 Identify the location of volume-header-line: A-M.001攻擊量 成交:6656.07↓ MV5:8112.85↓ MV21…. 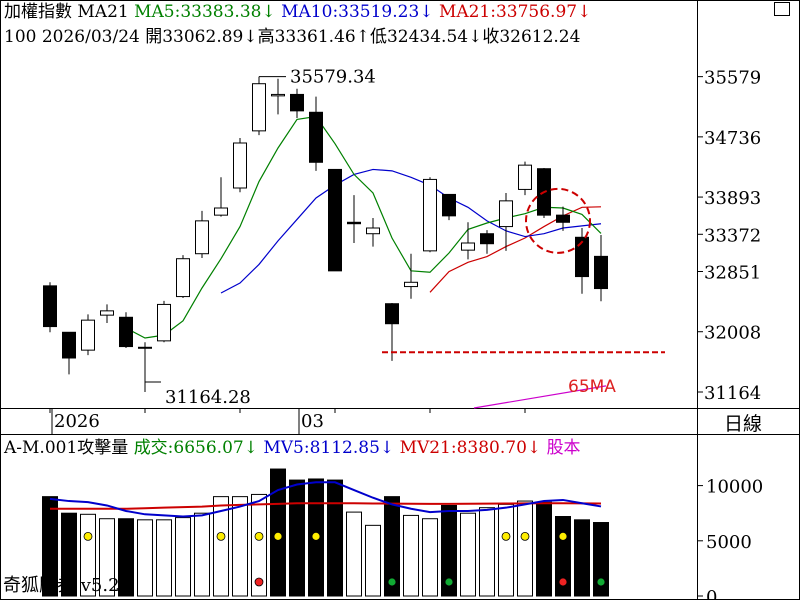
(292, 448).